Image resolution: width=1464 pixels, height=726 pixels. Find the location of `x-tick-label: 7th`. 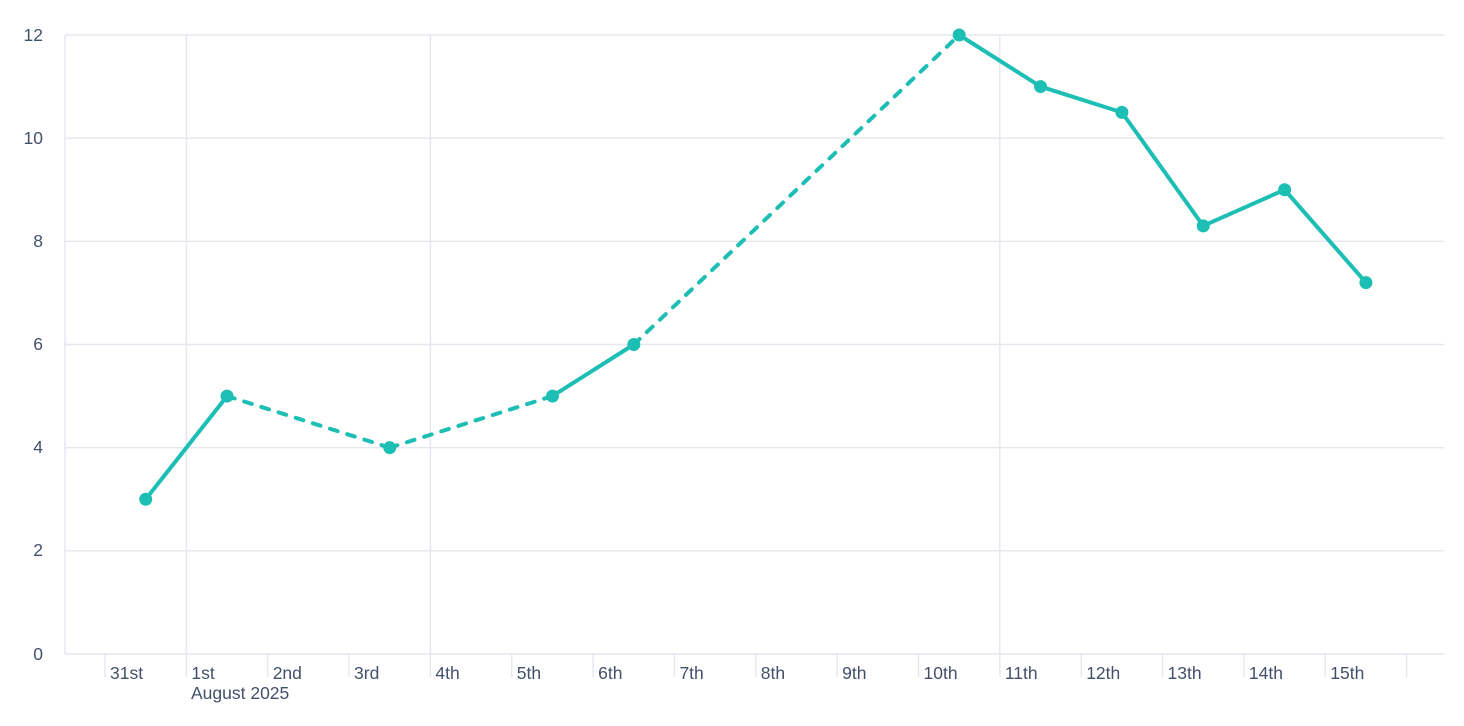

x-tick-label: 7th is located at coordinates (691, 673).